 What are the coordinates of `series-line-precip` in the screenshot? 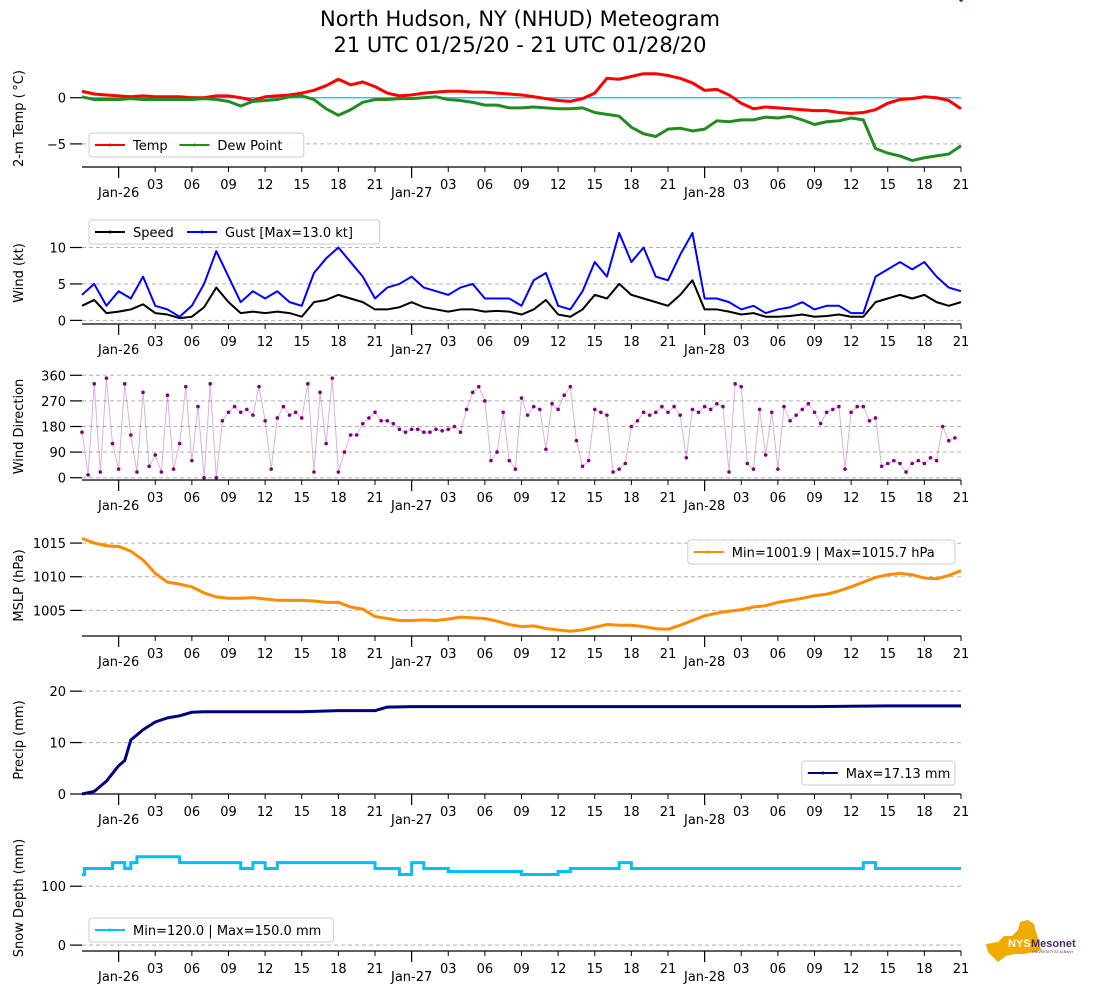 It's located at (521, 750).